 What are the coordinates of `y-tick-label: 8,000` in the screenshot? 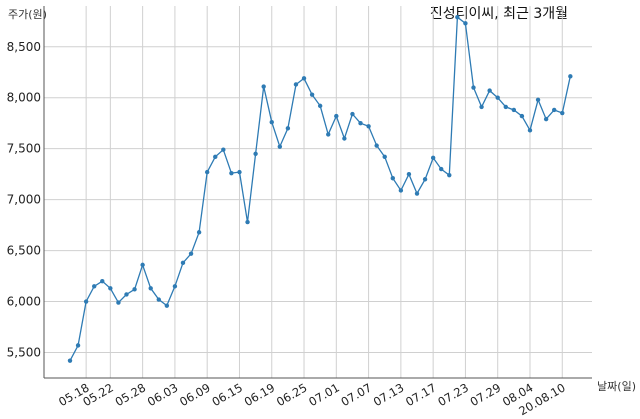 It's located at (24, 98).